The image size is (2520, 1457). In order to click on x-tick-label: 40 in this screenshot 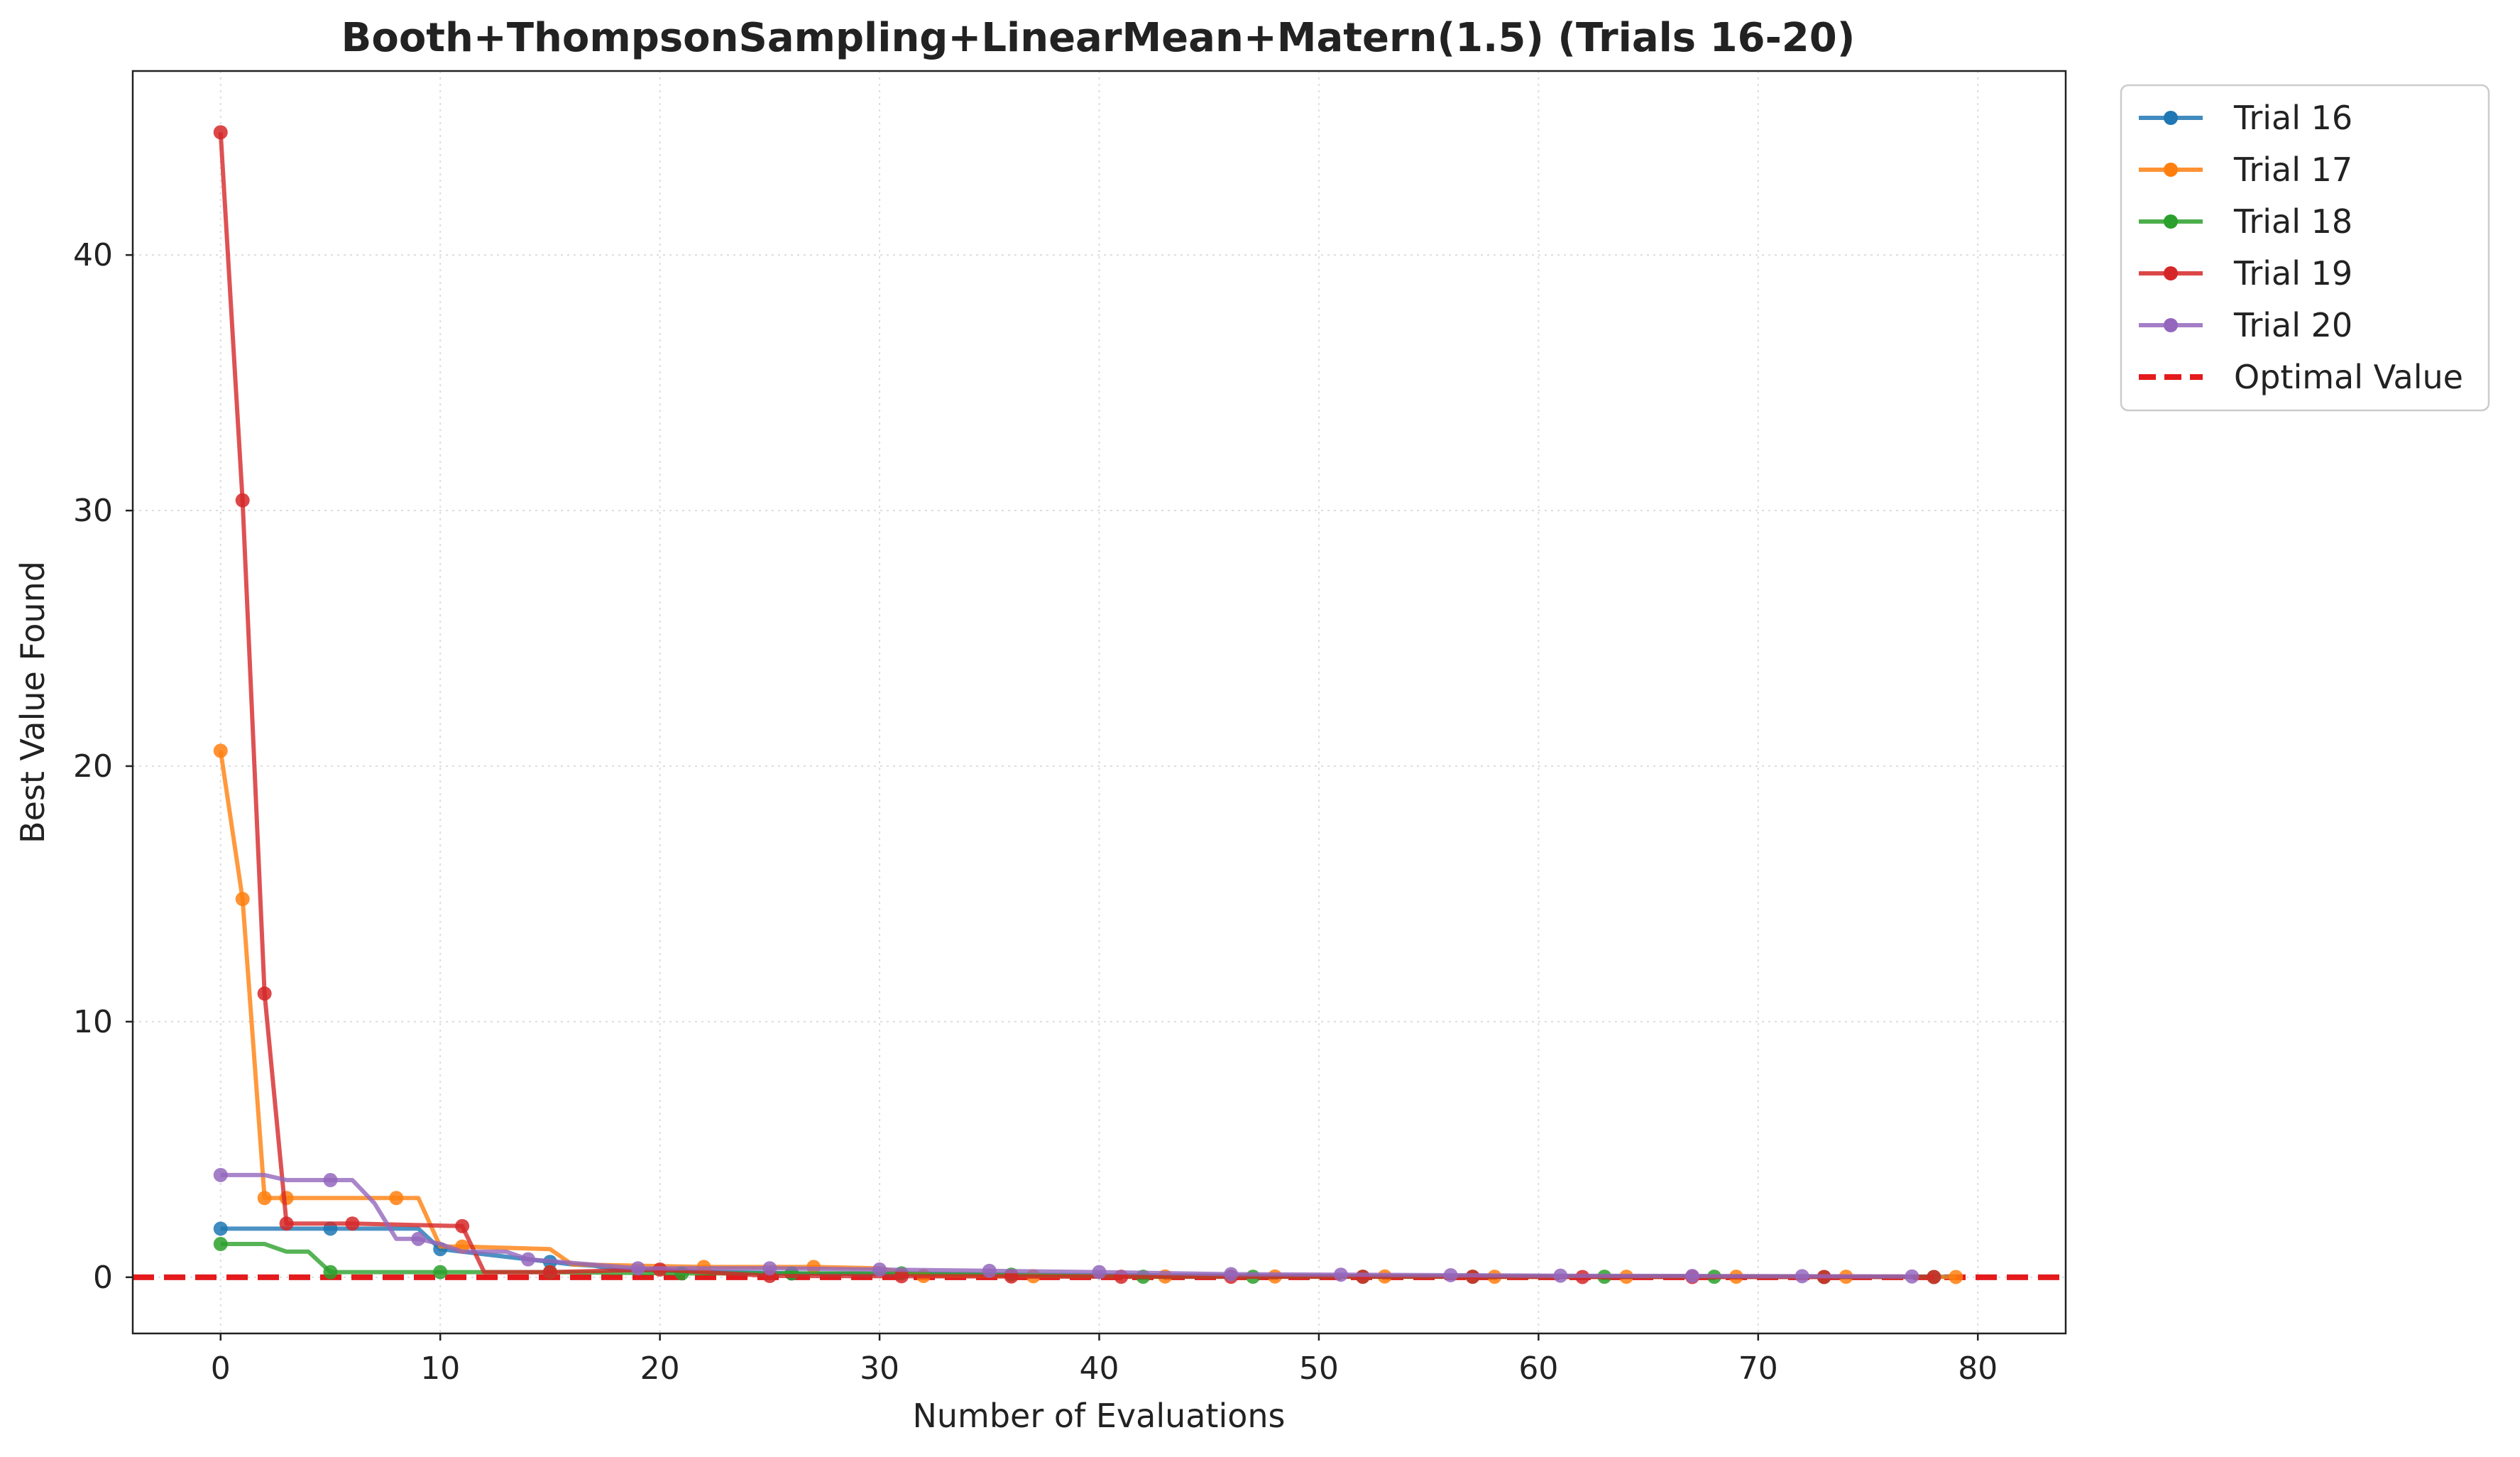, I will do `click(1100, 1368)`.